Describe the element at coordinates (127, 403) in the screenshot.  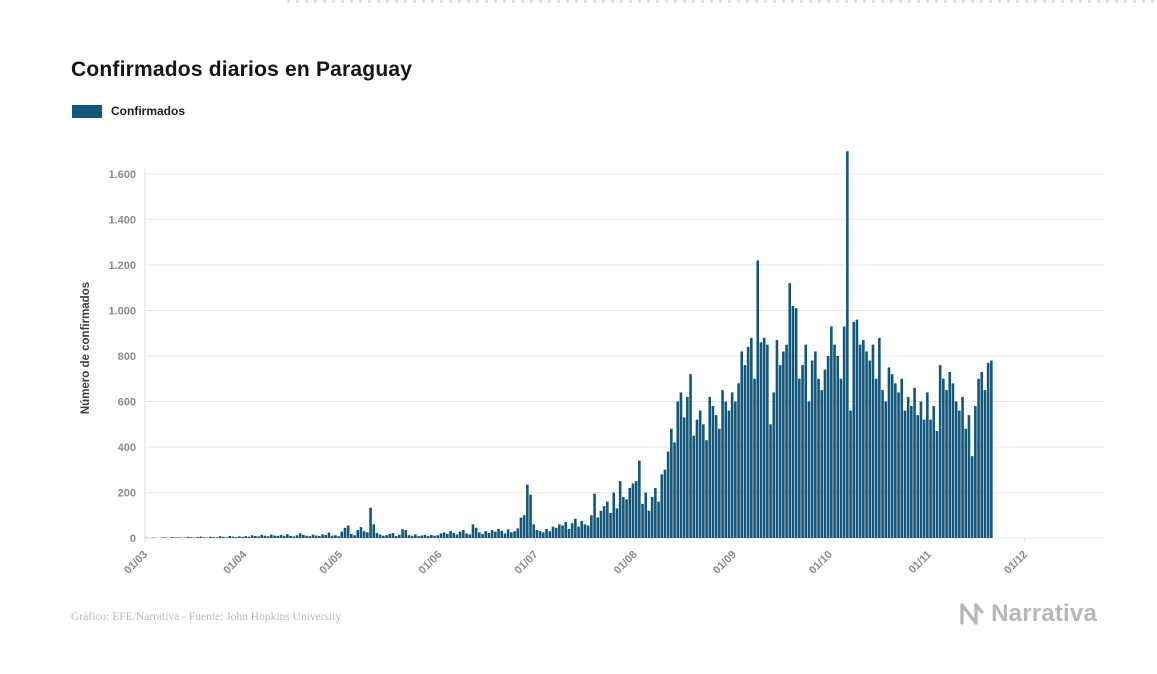
I see `y-tick-label: 600` at that location.